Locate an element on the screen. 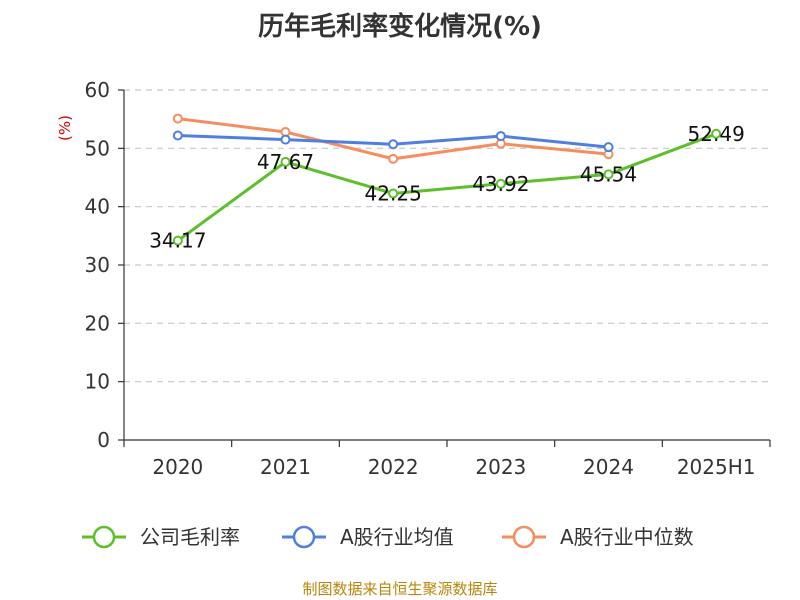 The width and height of the screenshot is (800, 600). x-tick-label: 2020 is located at coordinates (177, 467).